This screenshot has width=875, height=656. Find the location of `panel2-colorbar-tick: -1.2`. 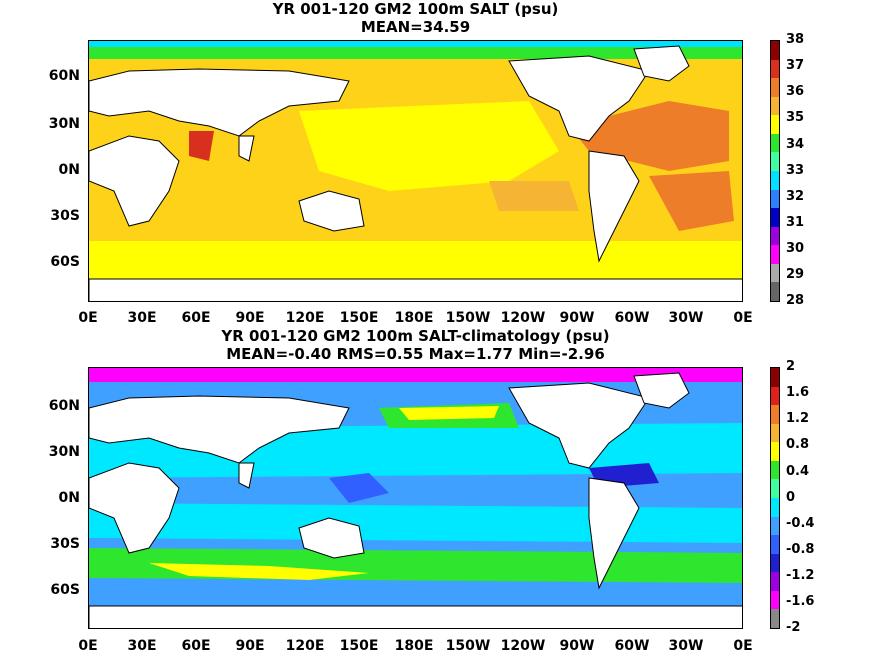

panel2-colorbar-tick: -1.2 is located at coordinates (800, 575).